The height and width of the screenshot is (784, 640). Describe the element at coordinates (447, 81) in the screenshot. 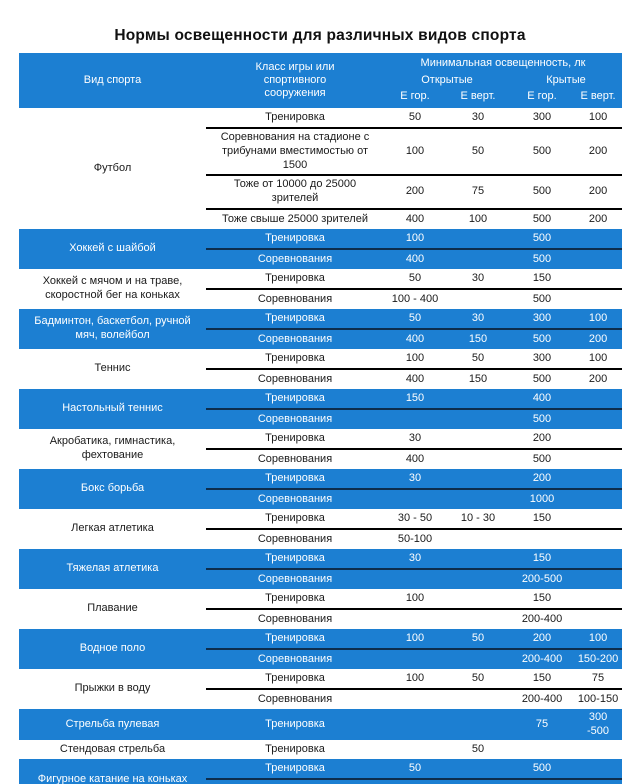

I see `header-open: Открытые` at that location.